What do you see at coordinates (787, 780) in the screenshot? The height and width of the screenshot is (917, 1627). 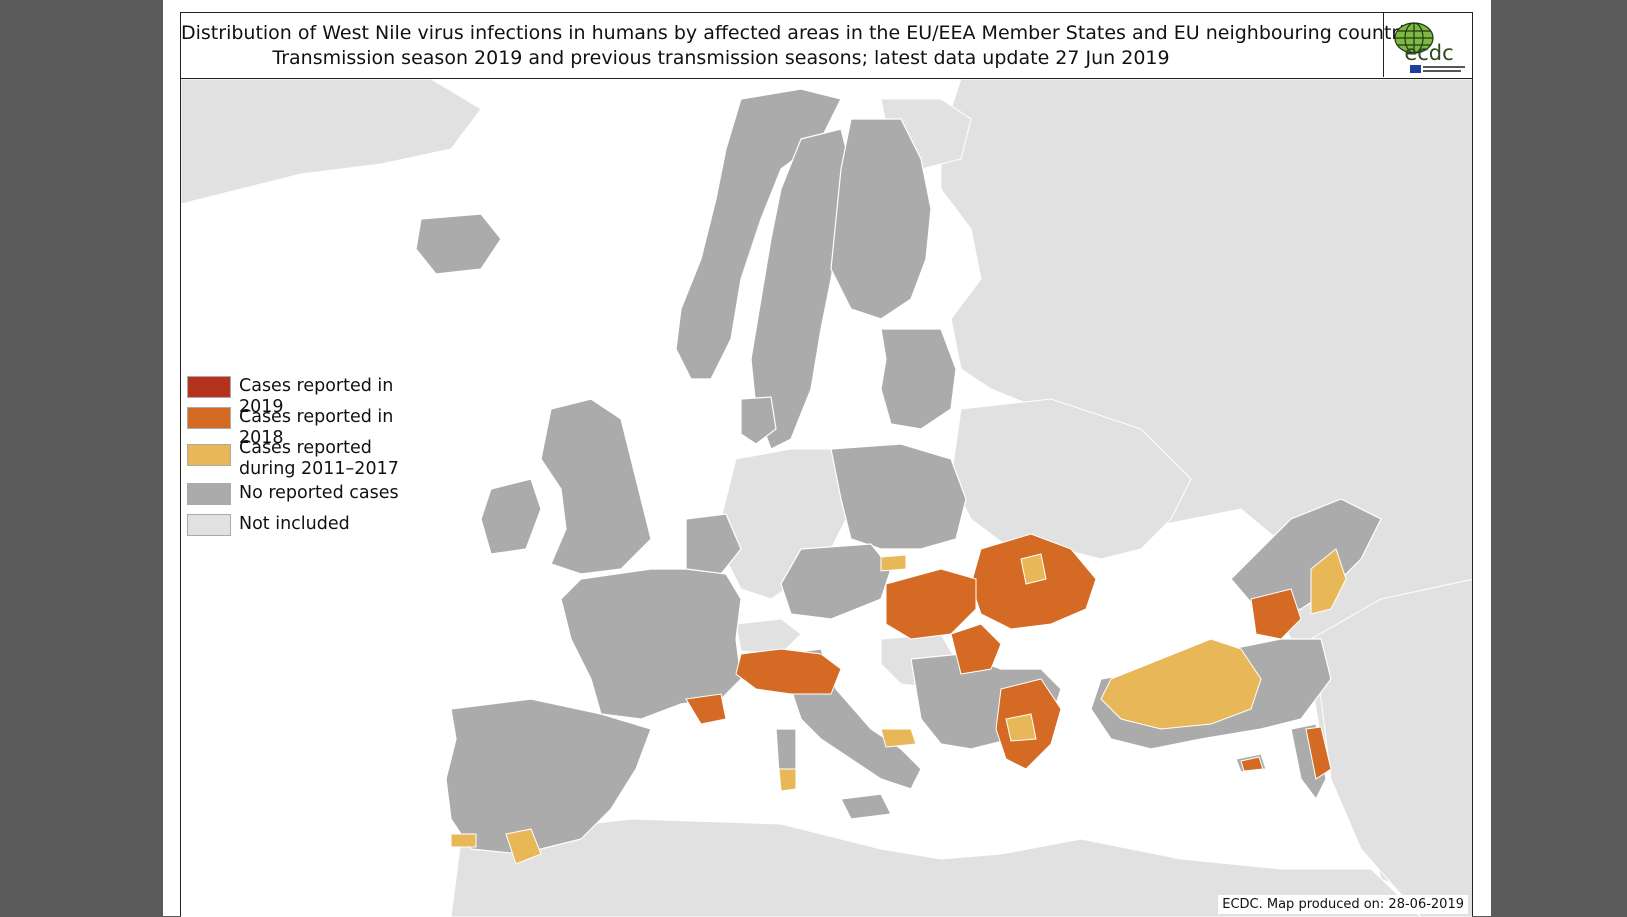 I see `sardinia-2011-2017` at bounding box center [787, 780].